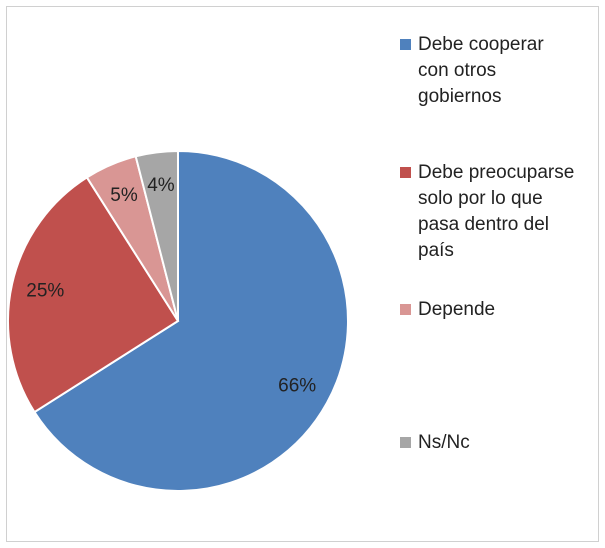 Image resolution: width=605 pixels, height=548 pixels. Describe the element at coordinates (45, 290) in the screenshot. I see `data-label: 25%` at that location.